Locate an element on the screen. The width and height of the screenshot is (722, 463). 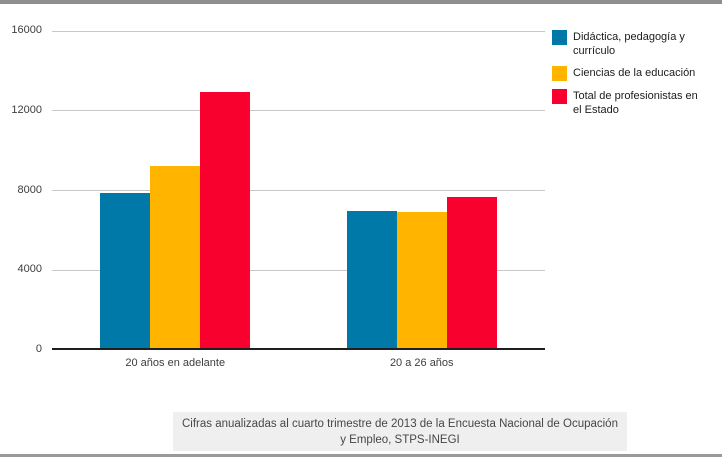
x-category-label: 20 años en adelante is located at coordinates (175, 363).